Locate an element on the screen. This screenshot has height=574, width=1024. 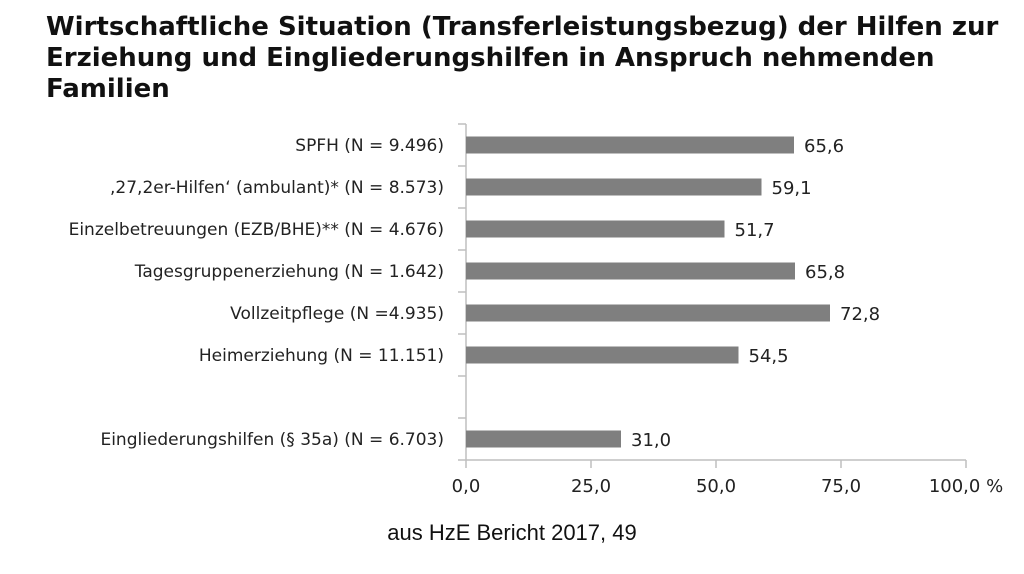
x-tick-label: 0,0 is located at coordinates (466, 486).